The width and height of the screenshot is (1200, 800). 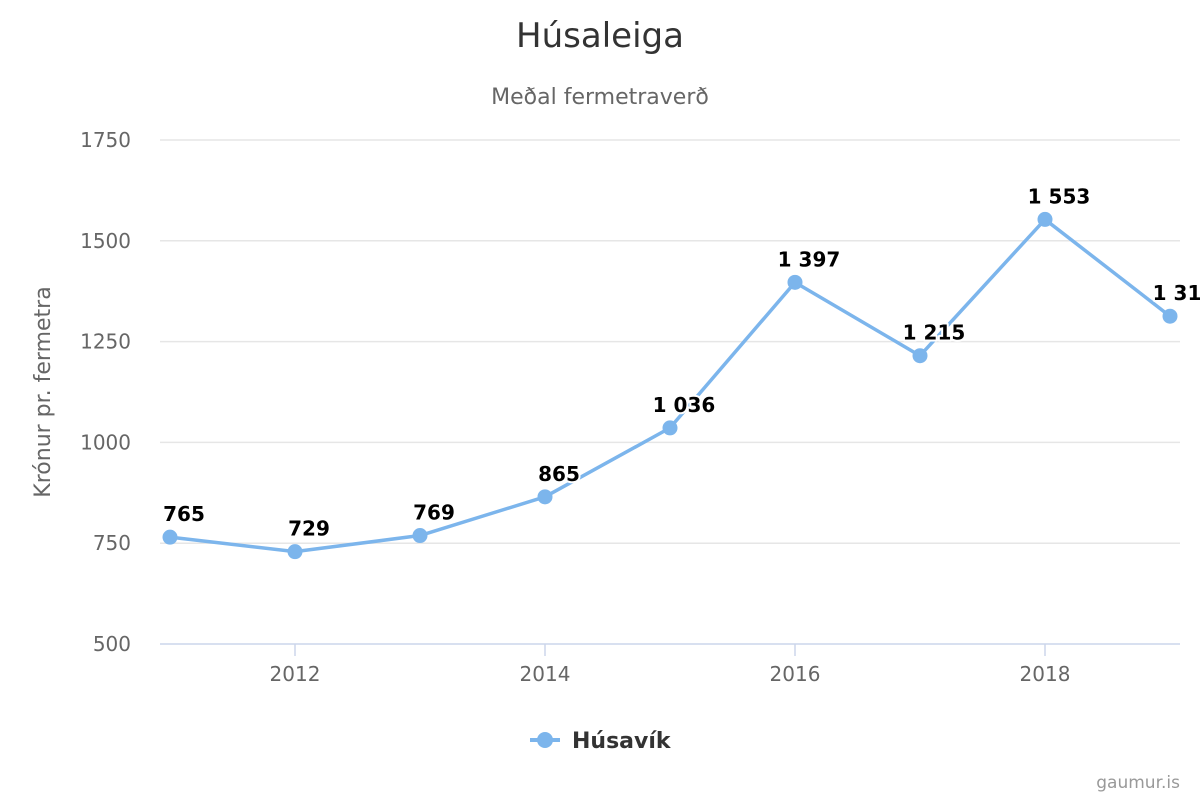 What do you see at coordinates (684, 405) in the screenshot?
I see `data-label: 1 036` at bounding box center [684, 405].